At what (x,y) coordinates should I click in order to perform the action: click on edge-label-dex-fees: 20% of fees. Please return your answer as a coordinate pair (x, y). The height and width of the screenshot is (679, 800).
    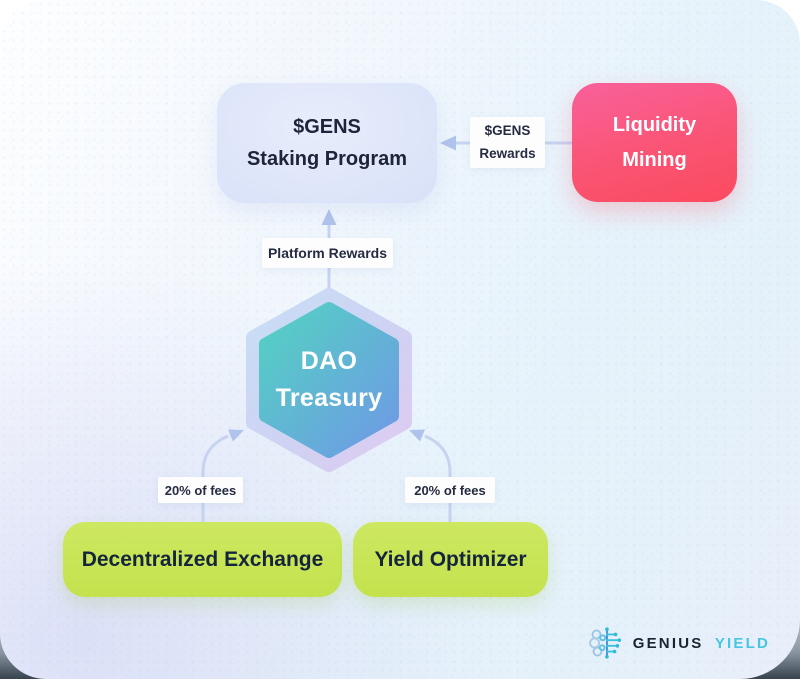
    Looking at the image, I should click on (200, 490).